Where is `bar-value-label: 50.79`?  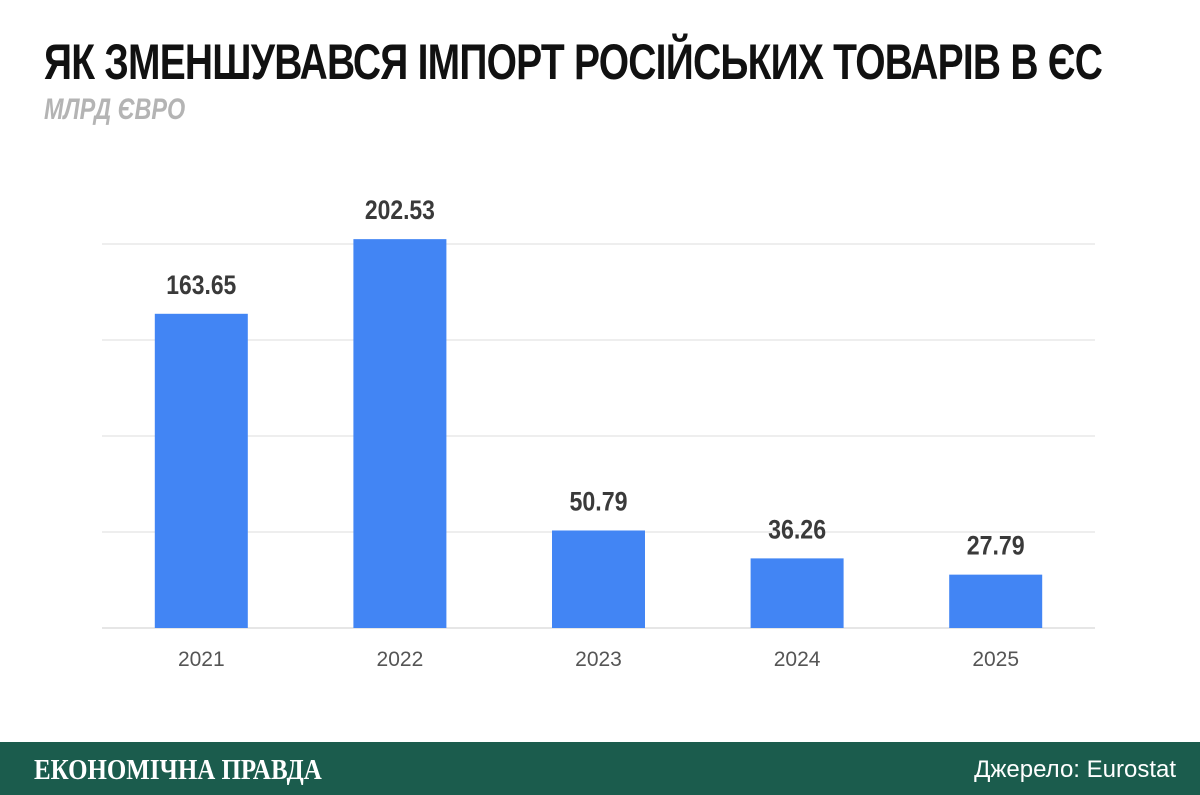
bar-value-label: 50.79 is located at coordinates (599, 501).